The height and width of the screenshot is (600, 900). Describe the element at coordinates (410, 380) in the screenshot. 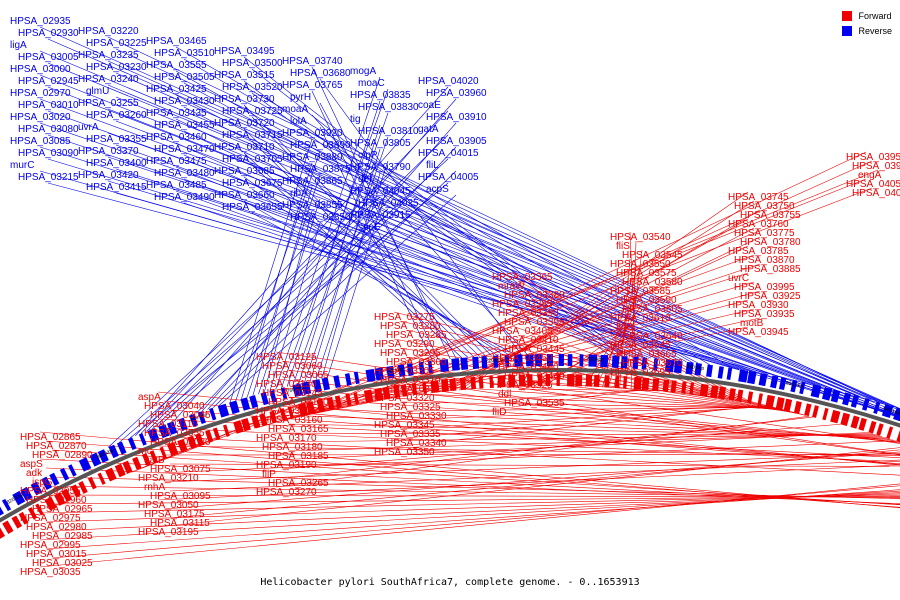

I see `forward-gene-label: HPSA_03310` at that location.